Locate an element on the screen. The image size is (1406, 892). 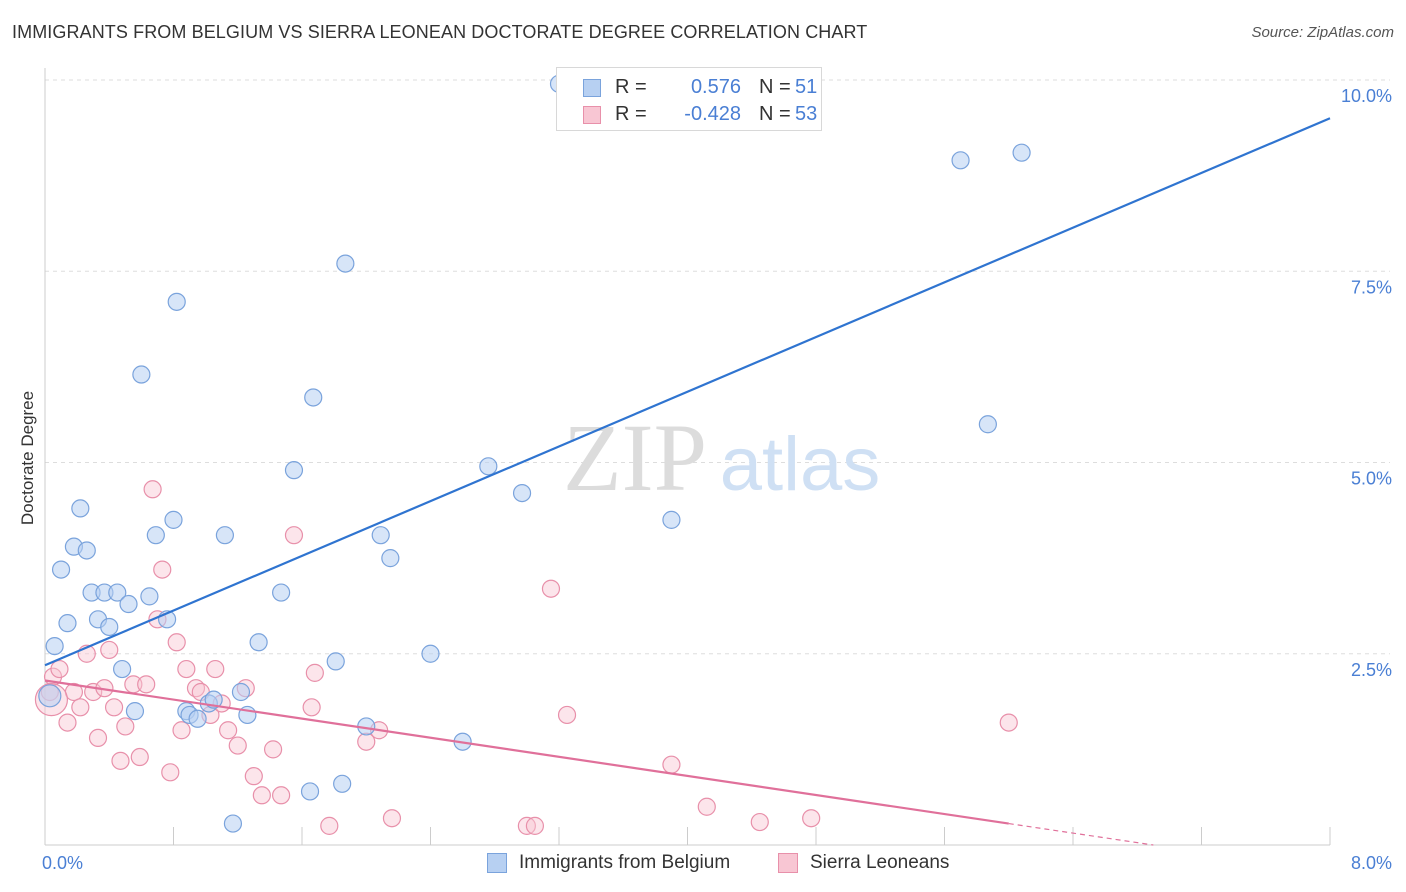
x-tick-label: 0.0% is located at coordinates (62, 863).